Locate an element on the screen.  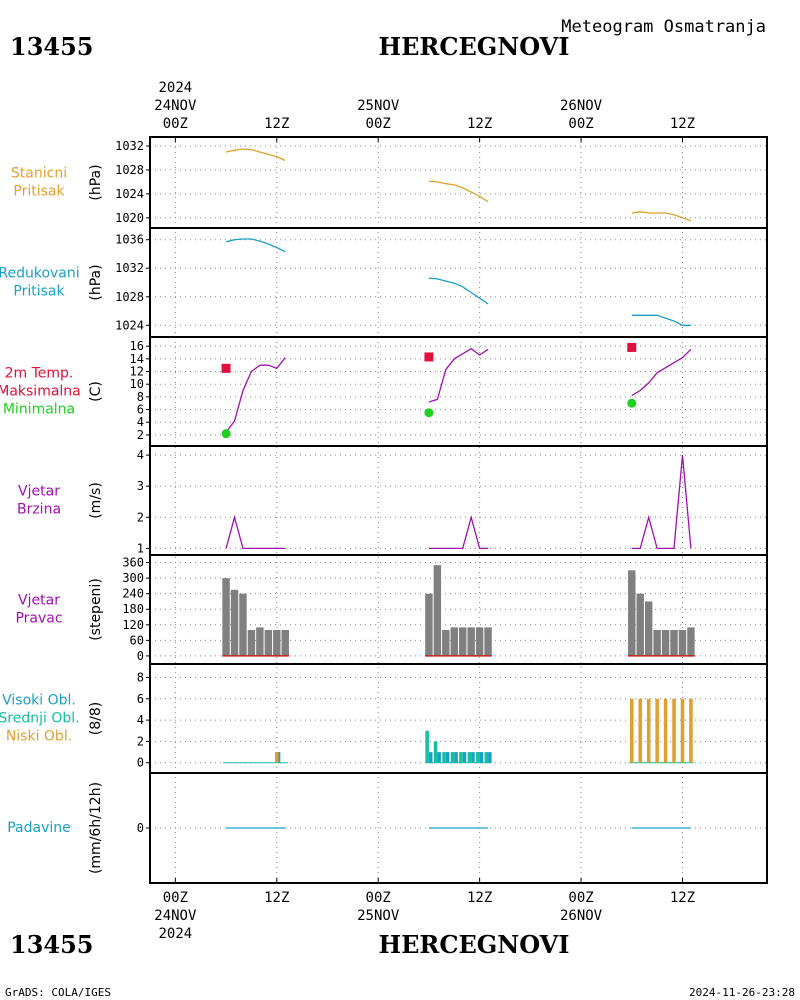
series-label: Vjetar is located at coordinates (39, 601).